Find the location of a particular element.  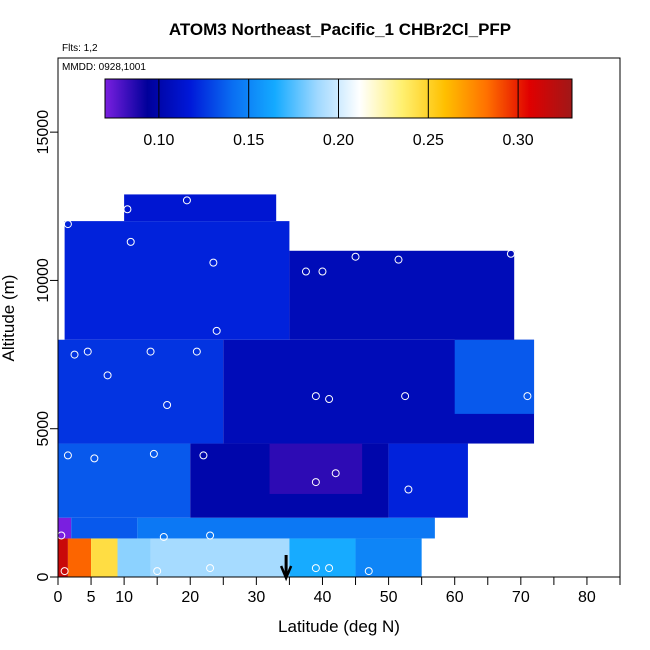

colorbar-tick-label: 0.25 is located at coordinates (428, 140).